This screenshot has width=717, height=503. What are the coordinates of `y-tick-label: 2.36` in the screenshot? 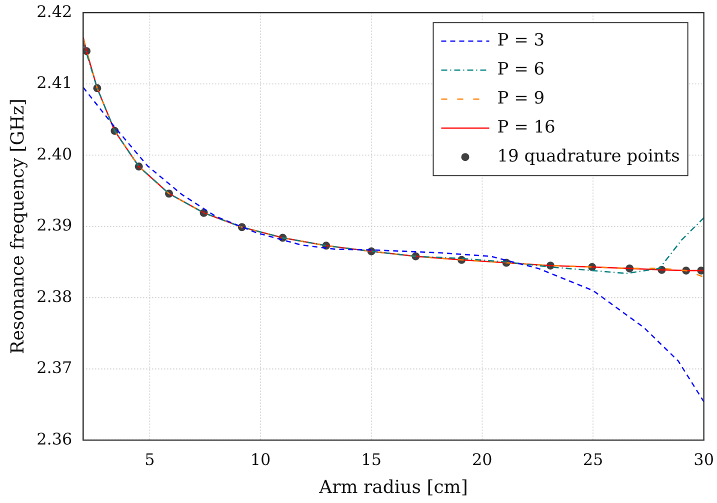 It's located at (54, 438).